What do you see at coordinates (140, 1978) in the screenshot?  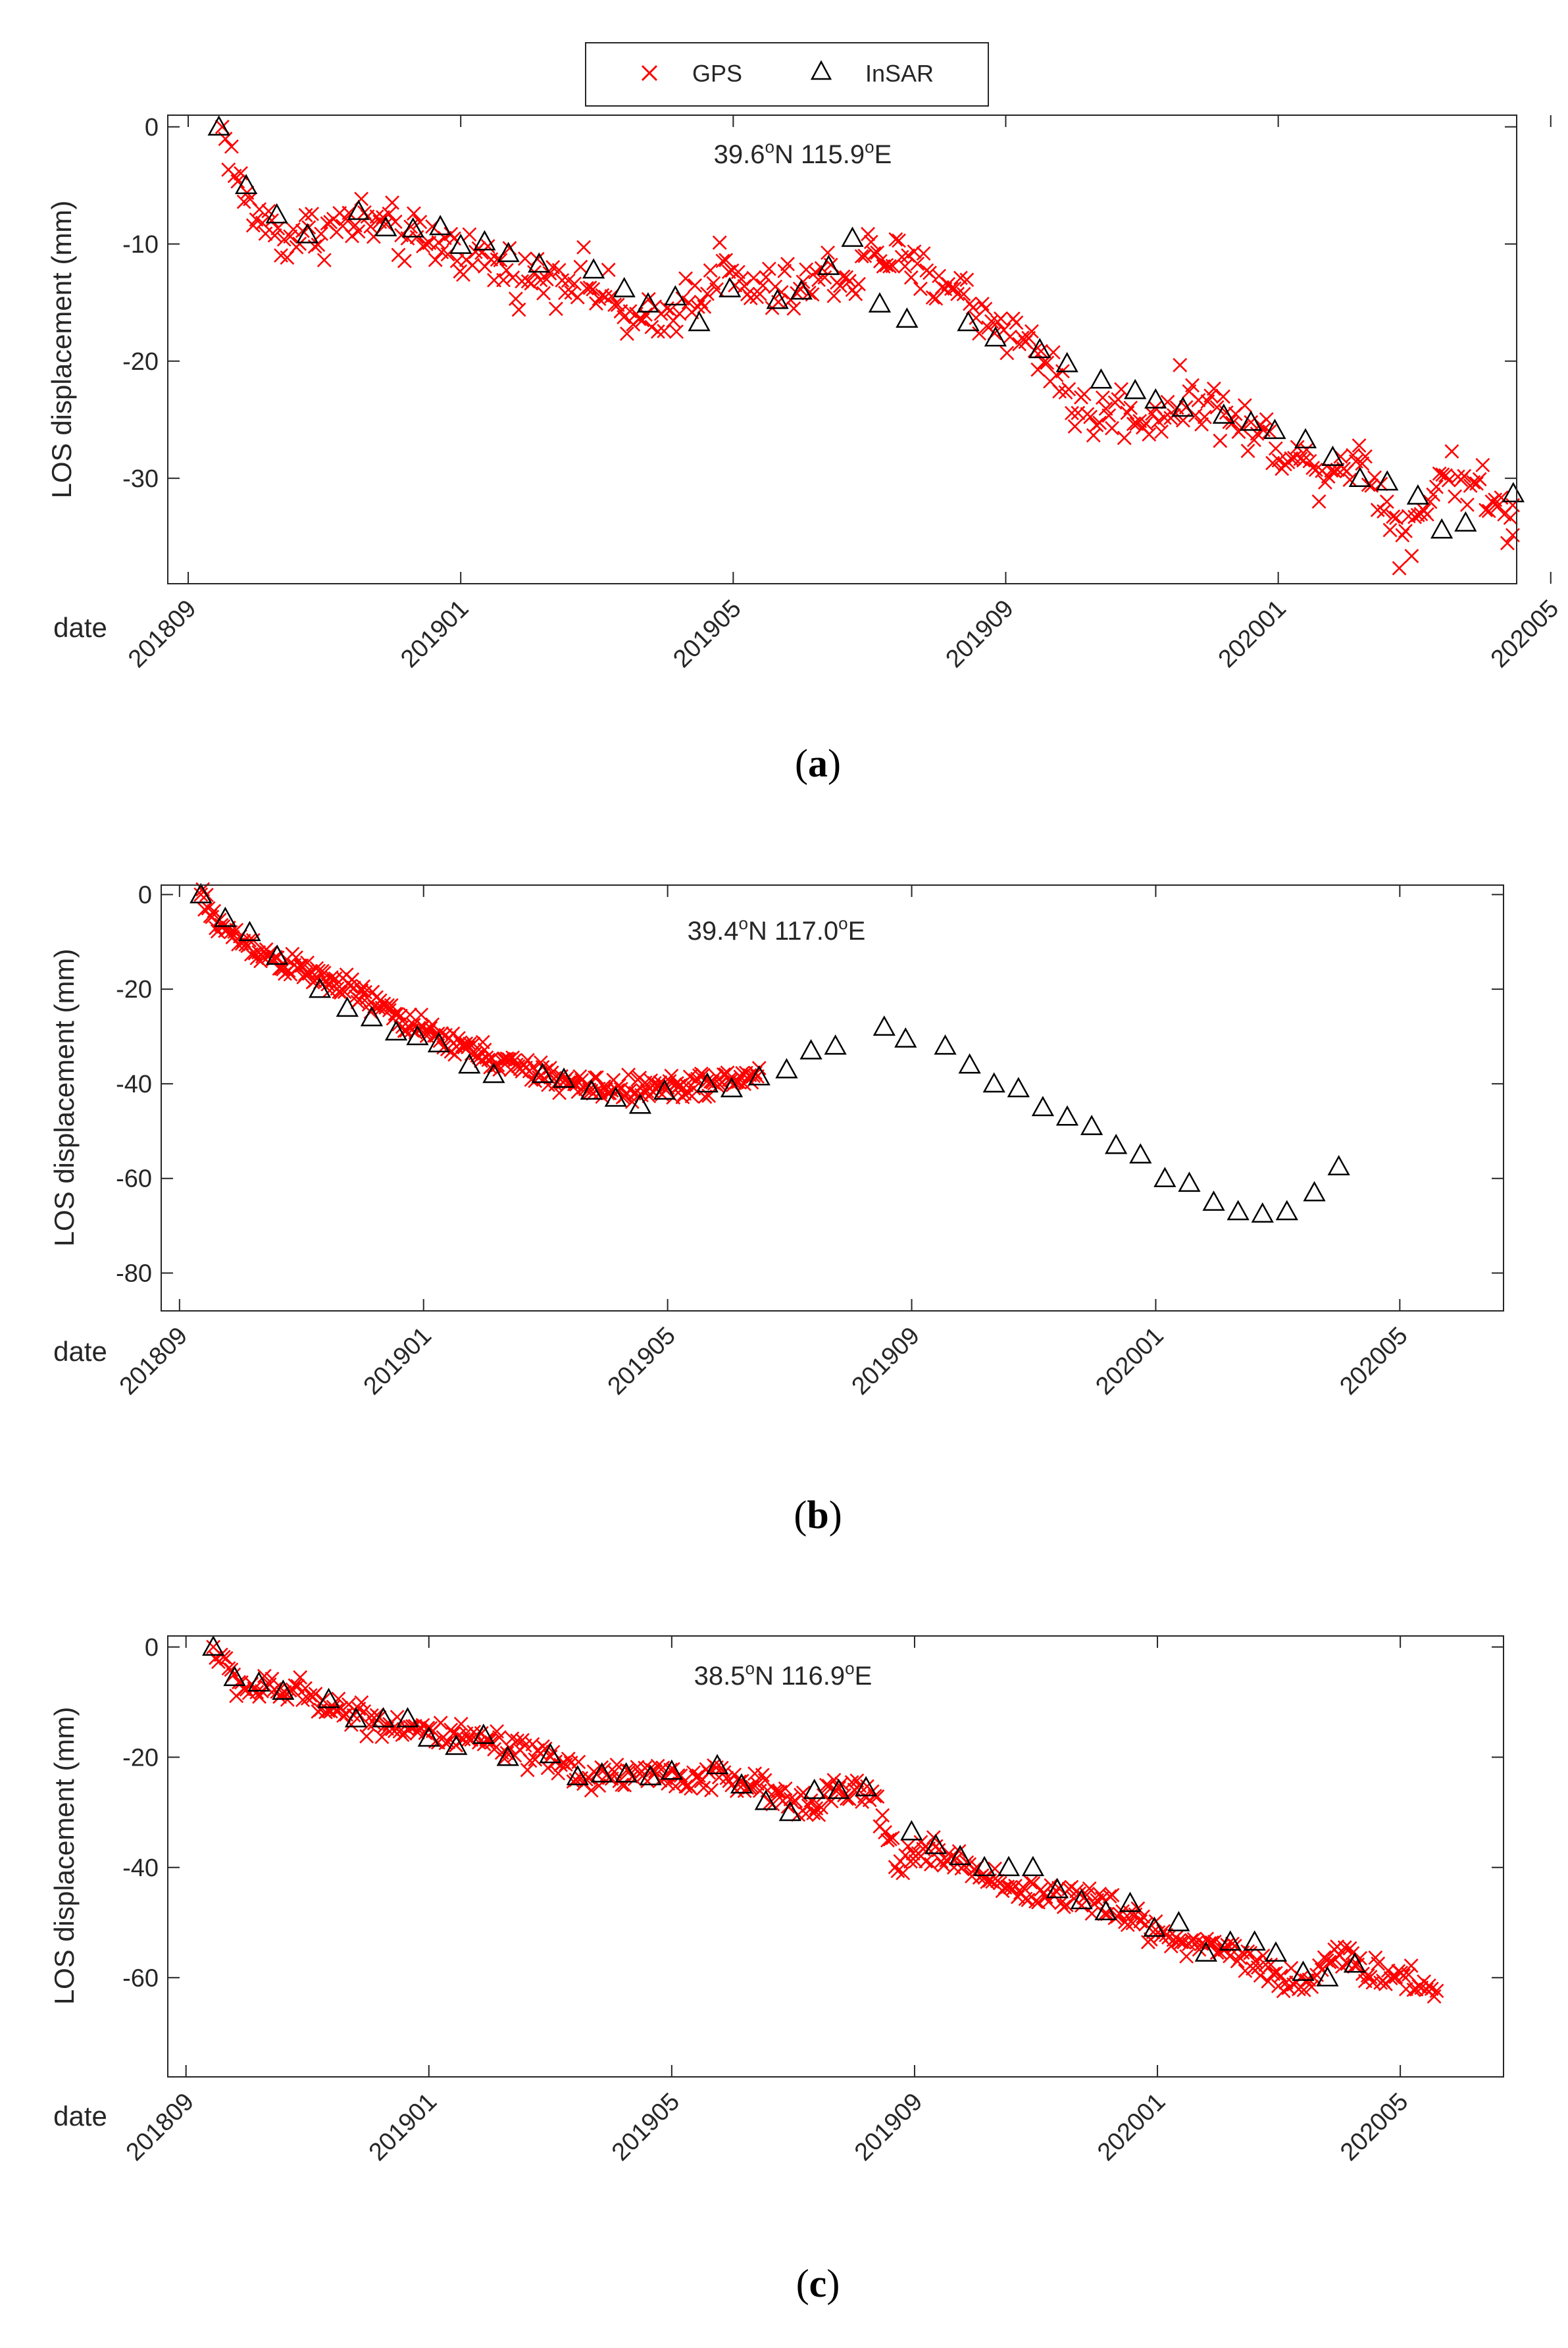 I see `y-tick-label: -60` at bounding box center [140, 1978].